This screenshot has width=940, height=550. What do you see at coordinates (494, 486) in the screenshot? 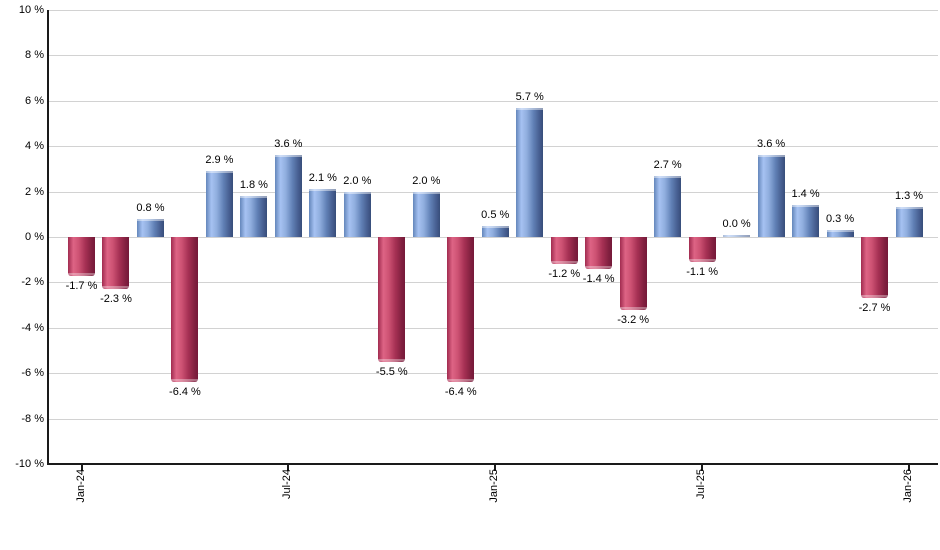
I see `x-axis-label: Jan-25` at bounding box center [494, 486].